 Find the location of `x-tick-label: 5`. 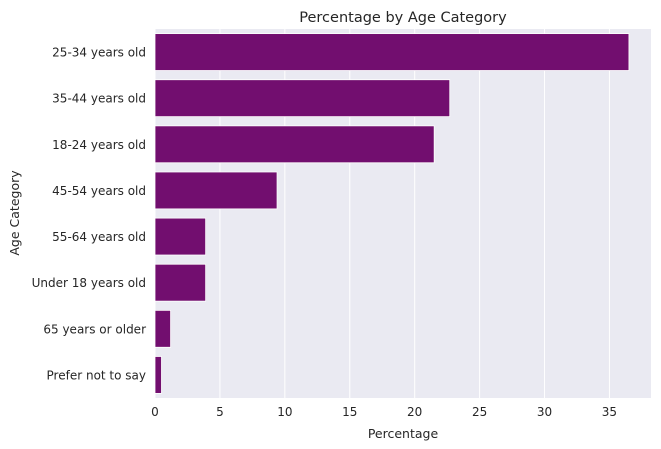

x-tick-label: 5 is located at coordinates (220, 412).